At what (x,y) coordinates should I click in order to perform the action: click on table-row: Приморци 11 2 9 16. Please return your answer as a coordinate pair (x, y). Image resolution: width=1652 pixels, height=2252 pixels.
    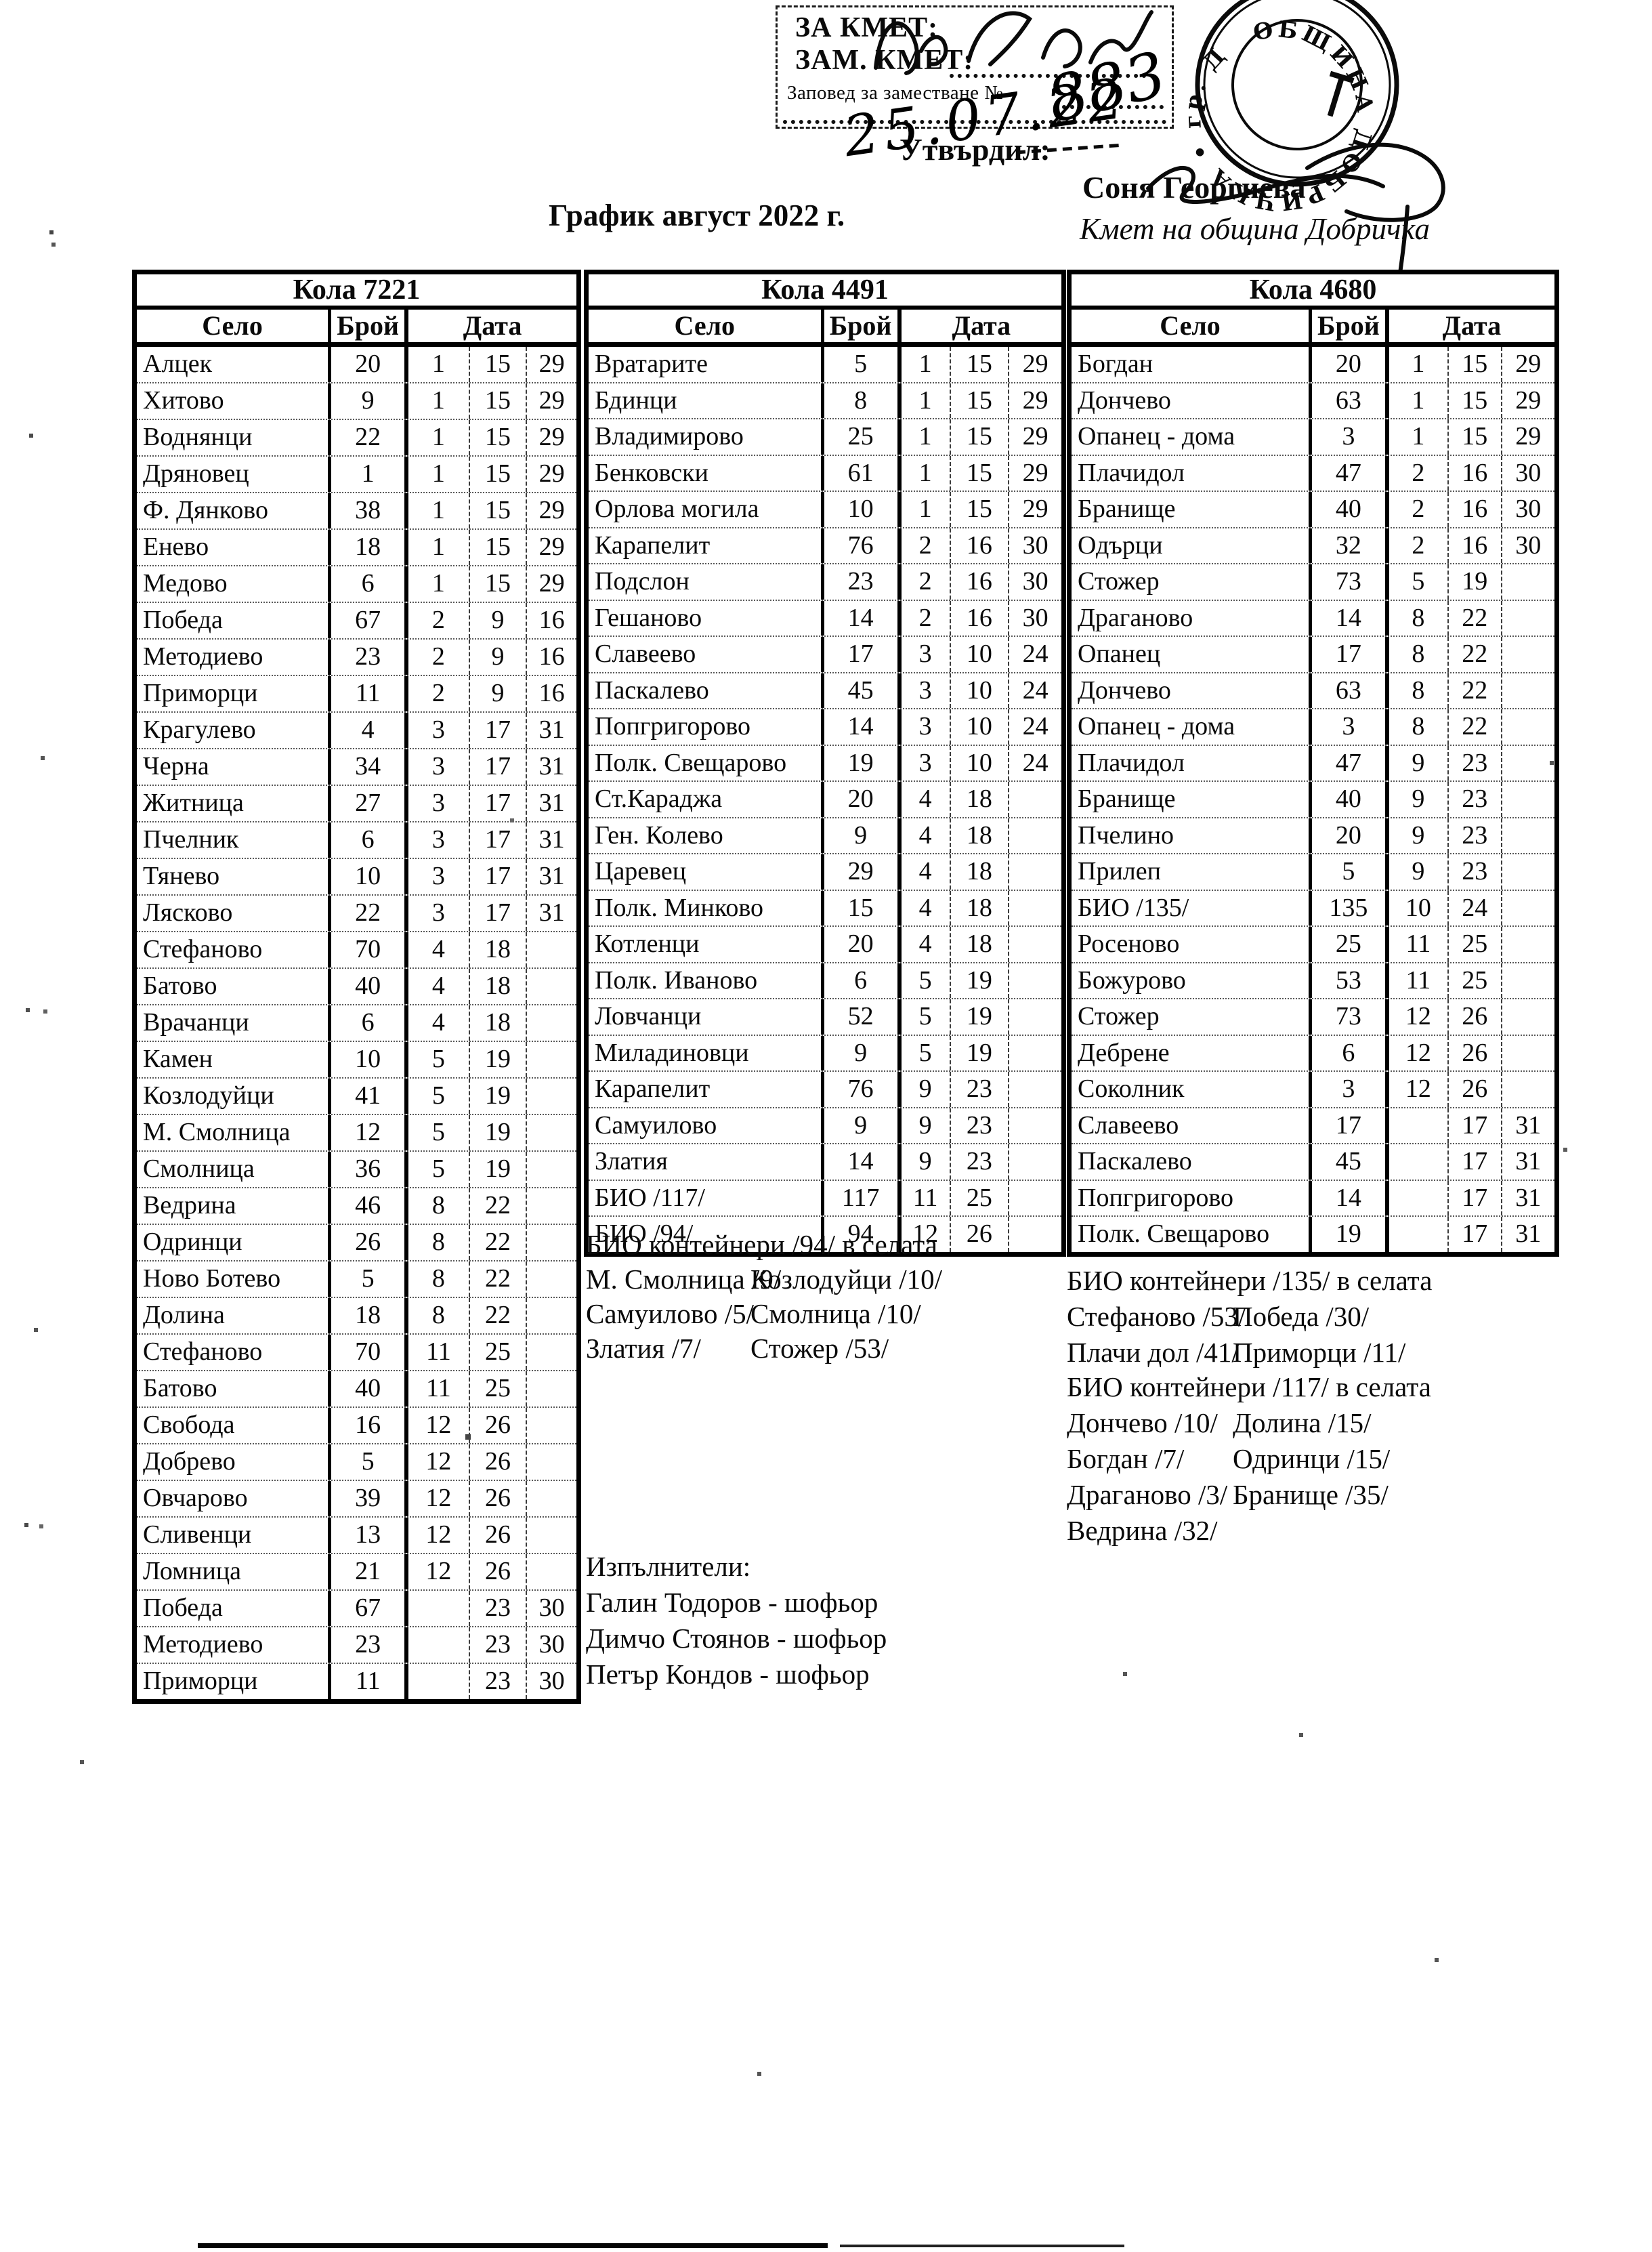
    Looking at the image, I should click on (357, 694).